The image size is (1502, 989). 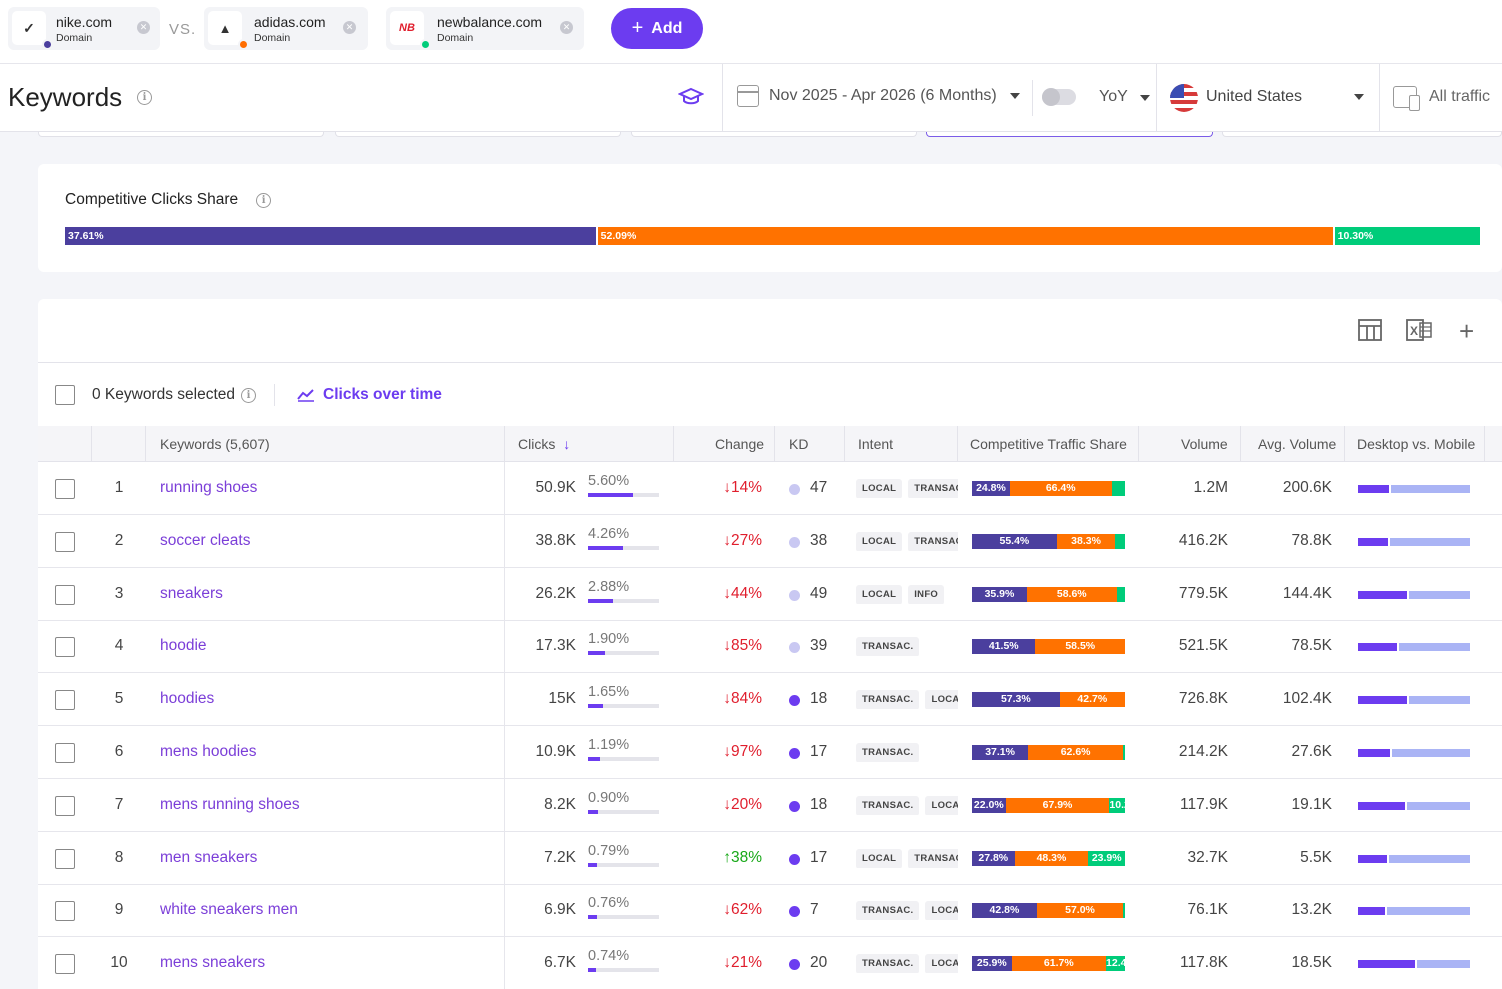 What do you see at coordinates (191, 593) in the screenshot?
I see `keyword-link: sneakers` at bounding box center [191, 593].